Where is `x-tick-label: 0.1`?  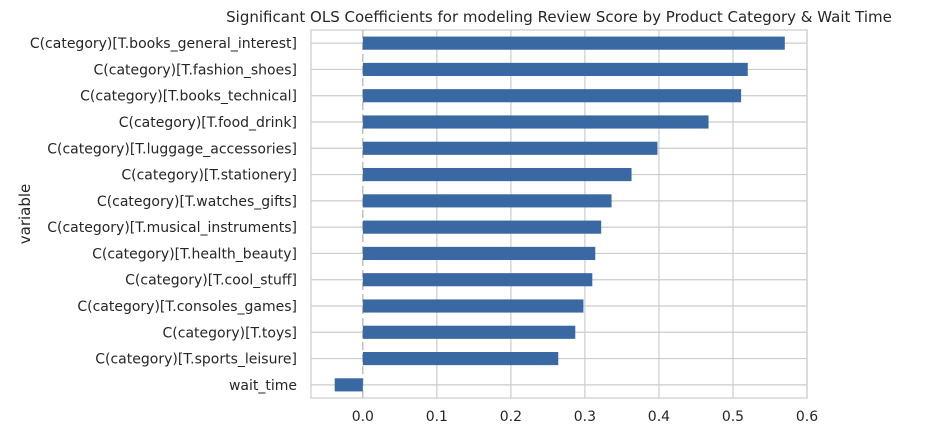 x-tick-label: 0.1 is located at coordinates (437, 417).